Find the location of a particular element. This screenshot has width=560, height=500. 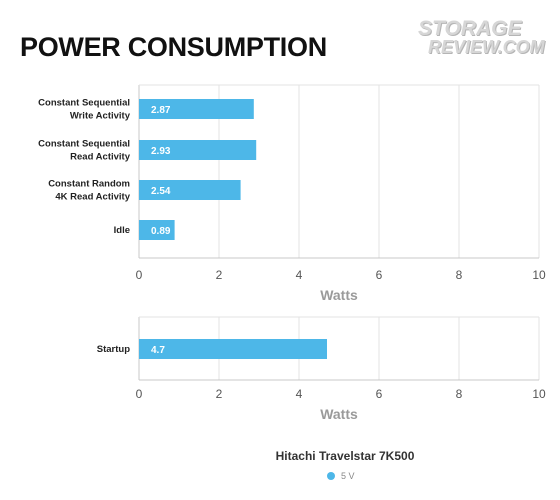

category-label: Idle is located at coordinates (122, 230).